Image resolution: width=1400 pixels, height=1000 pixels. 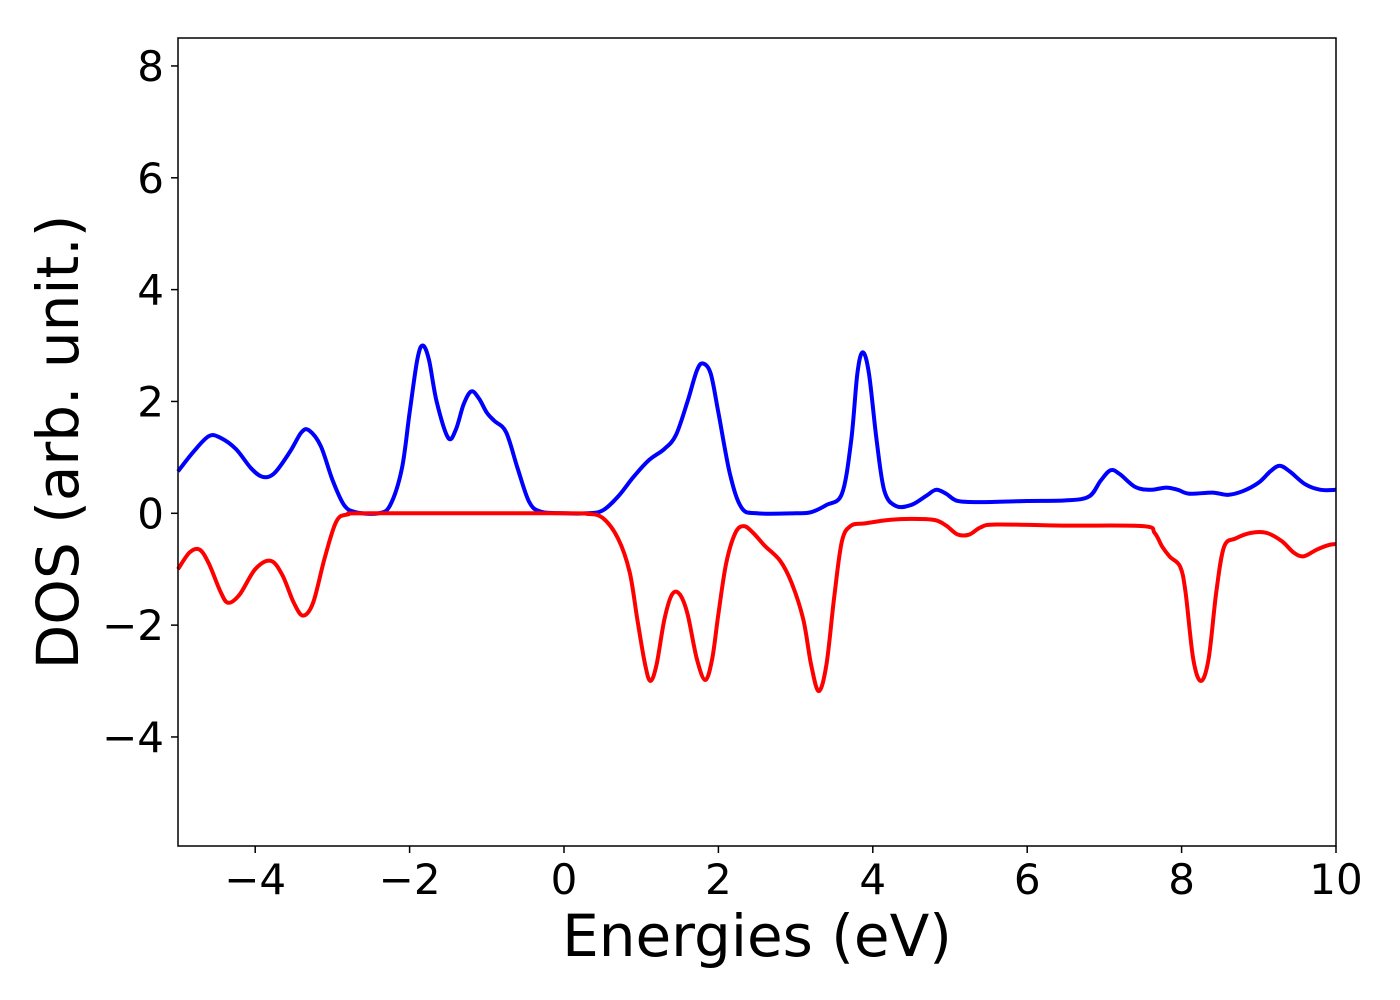 I want to click on y-tick-label: 8, so click(x=150, y=66).